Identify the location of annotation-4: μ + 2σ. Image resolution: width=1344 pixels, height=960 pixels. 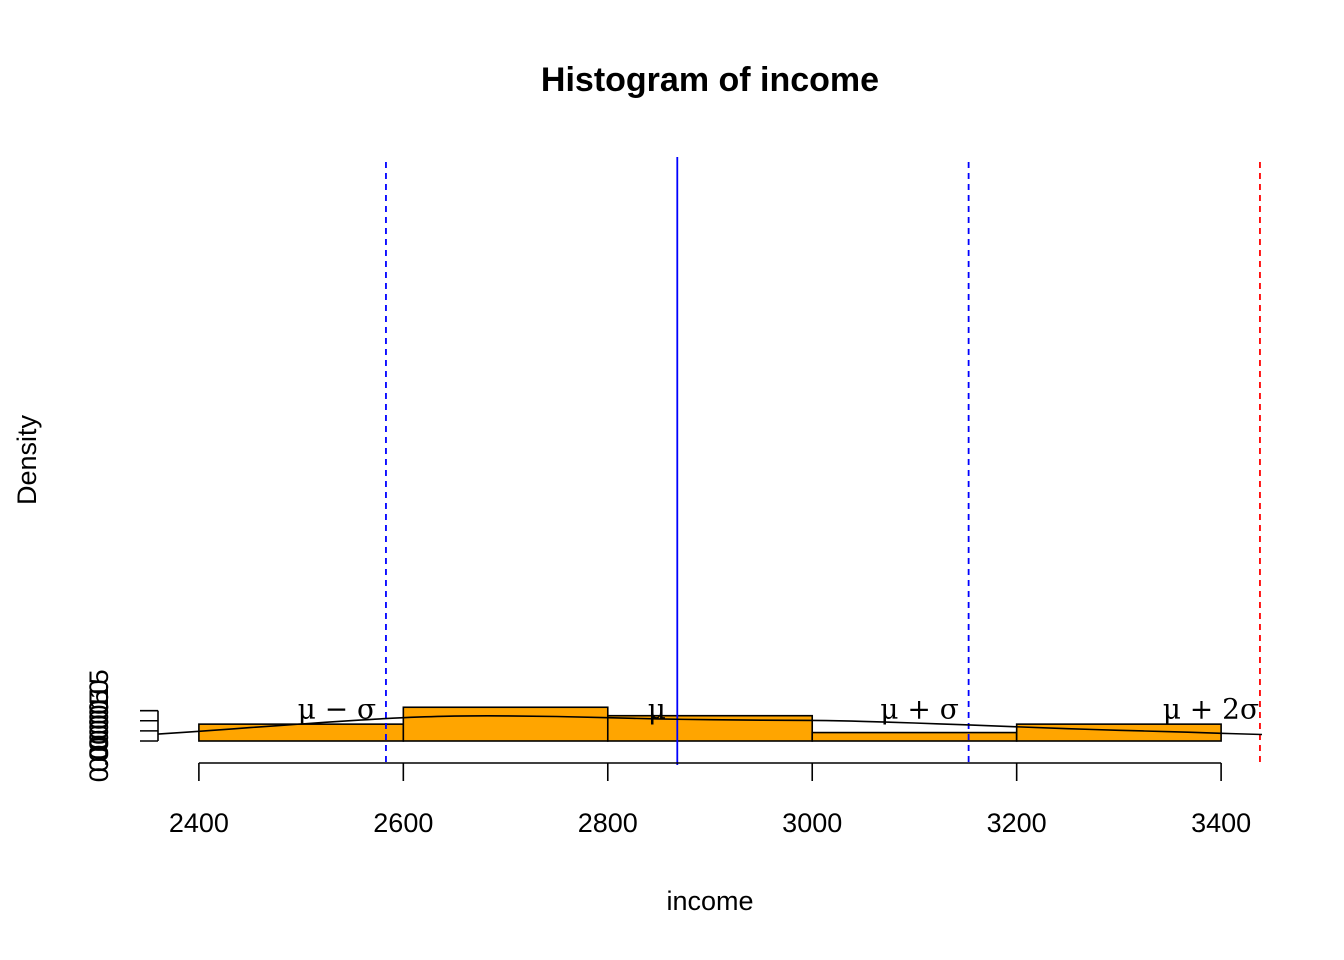
(1211, 709).